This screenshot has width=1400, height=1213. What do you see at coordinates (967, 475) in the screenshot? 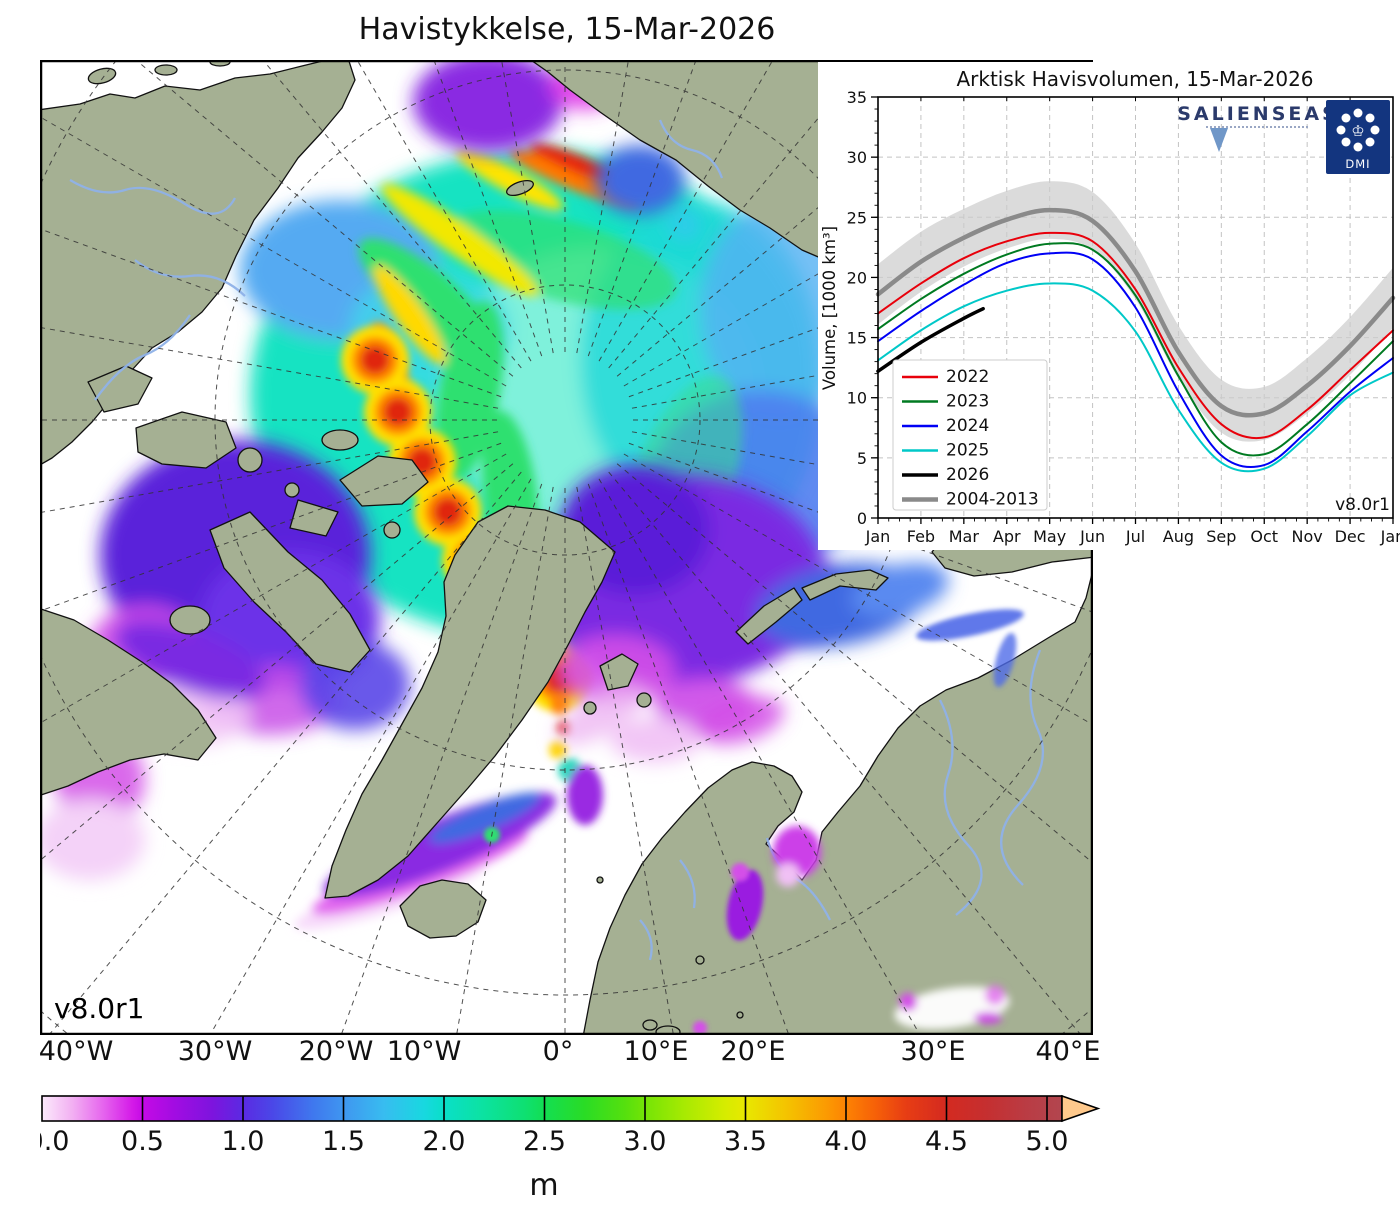
I see `legend-label-2026: 2026` at bounding box center [967, 475].